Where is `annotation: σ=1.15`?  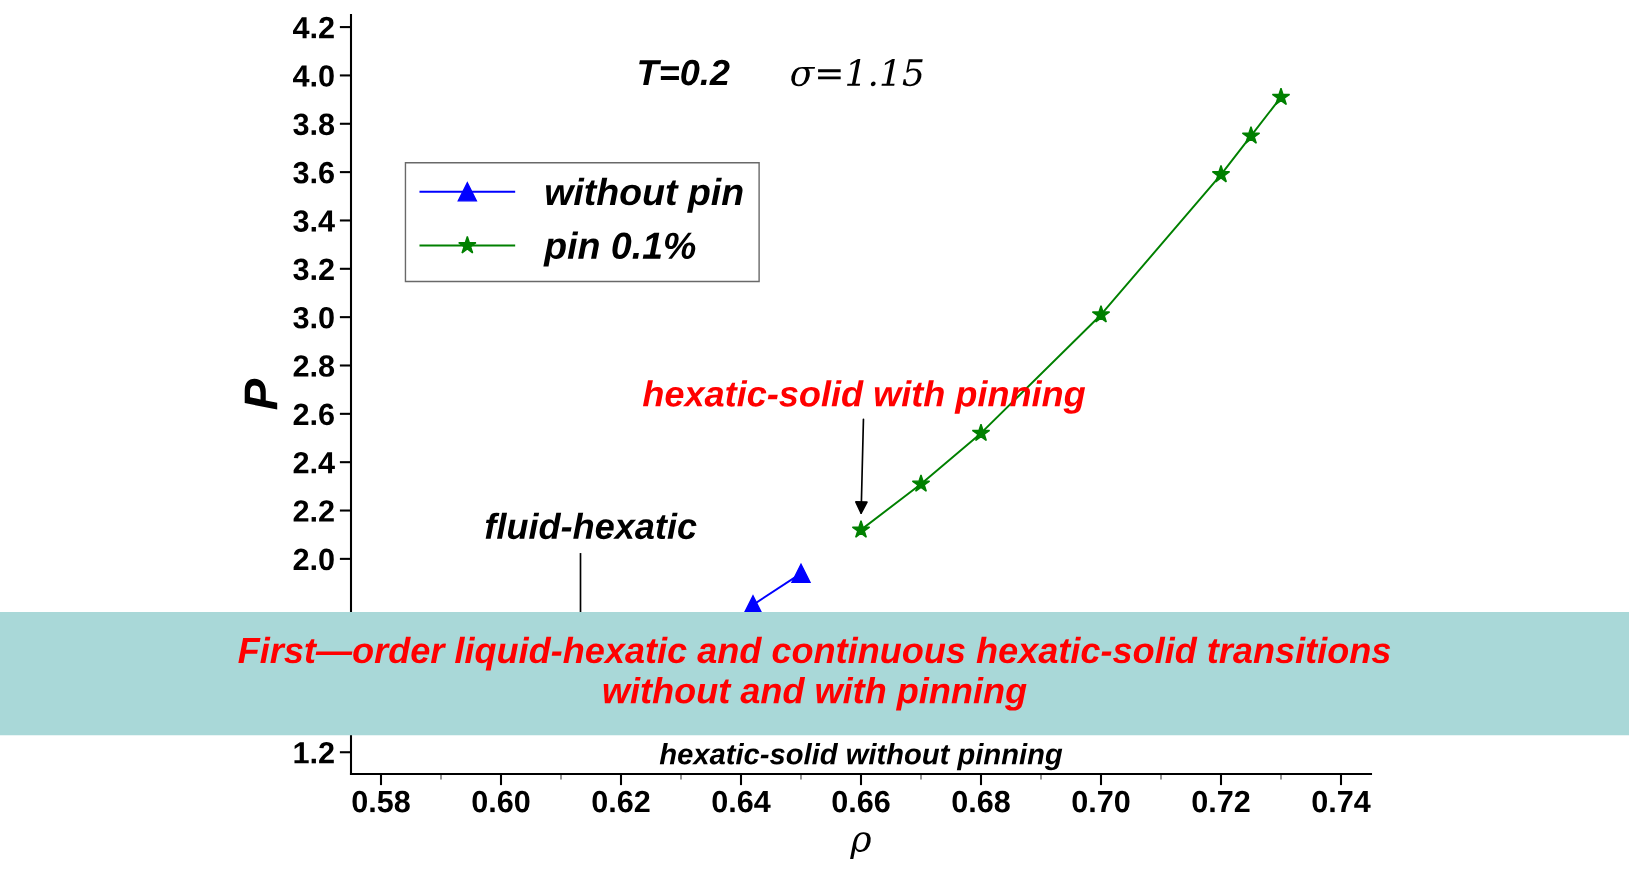
annotation: σ=1.15 is located at coordinates (857, 72).